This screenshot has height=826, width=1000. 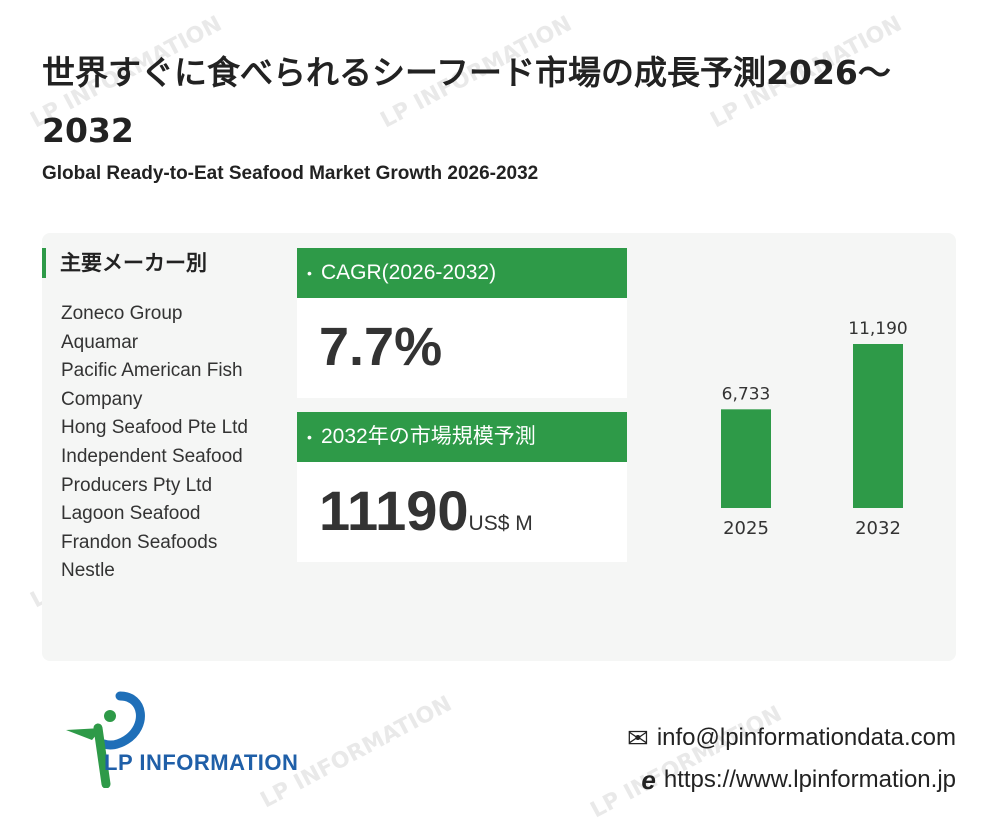 I want to click on cagr-value: 7.7%, so click(x=381, y=347).